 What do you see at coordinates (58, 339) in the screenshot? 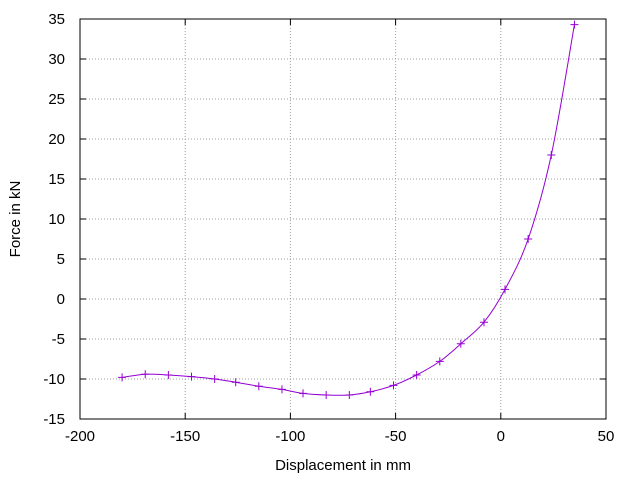
I see `y-tick-label: -5` at bounding box center [58, 339].